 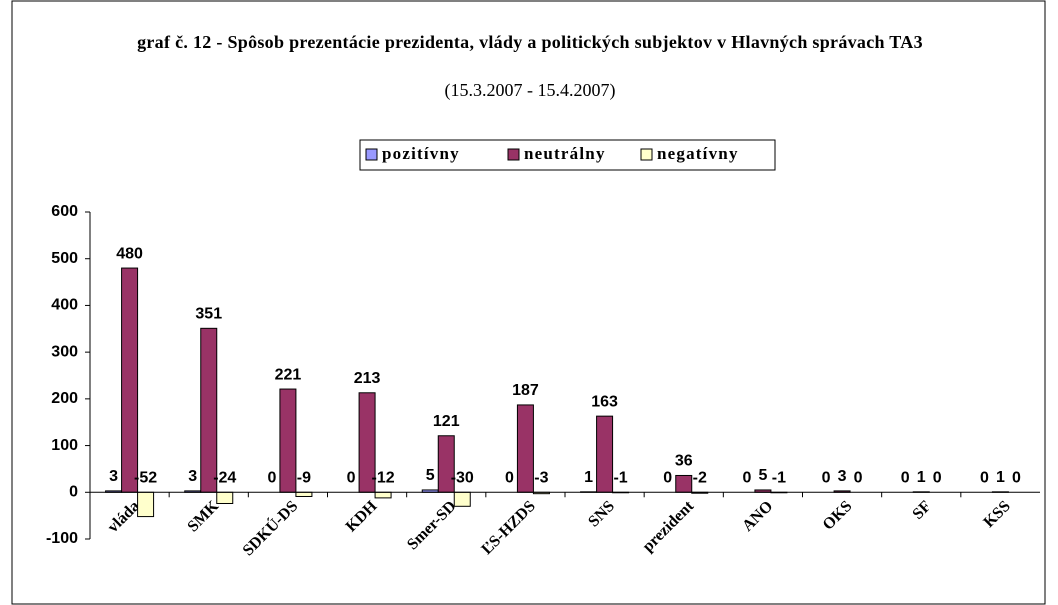 What do you see at coordinates (684, 461) in the screenshot?
I see `data-label: 36` at bounding box center [684, 461].